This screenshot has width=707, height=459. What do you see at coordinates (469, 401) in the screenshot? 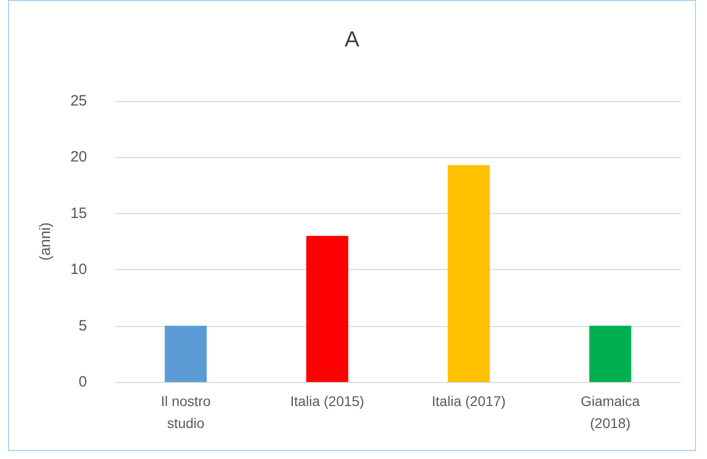
I see `x-tick-label: Italia (2017)` at bounding box center [469, 401].